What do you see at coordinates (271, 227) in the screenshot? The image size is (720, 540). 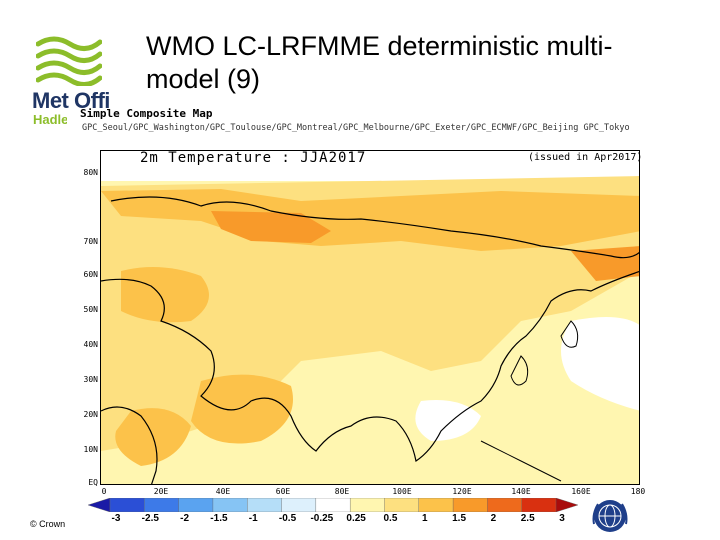 I see `map-field-15-2-siberia` at bounding box center [271, 227].